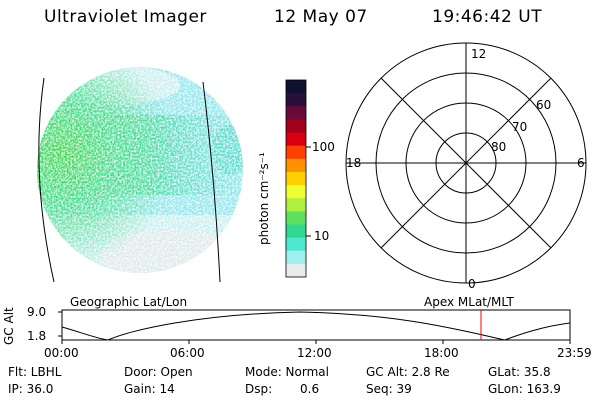  I want to click on colorbar-tick-label-100: 100, so click(323, 147).